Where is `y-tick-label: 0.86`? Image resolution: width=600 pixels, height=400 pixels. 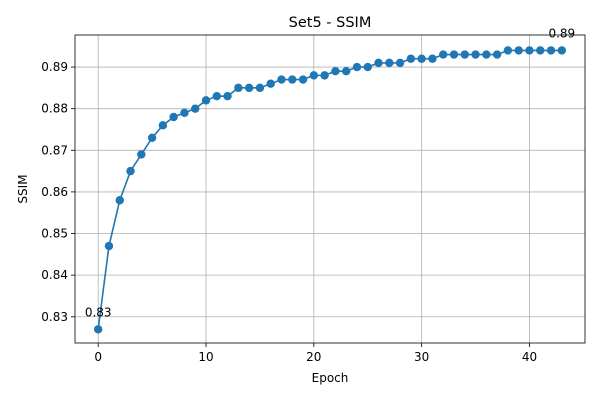
y-tick-label: 0.86 is located at coordinates (54, 192).